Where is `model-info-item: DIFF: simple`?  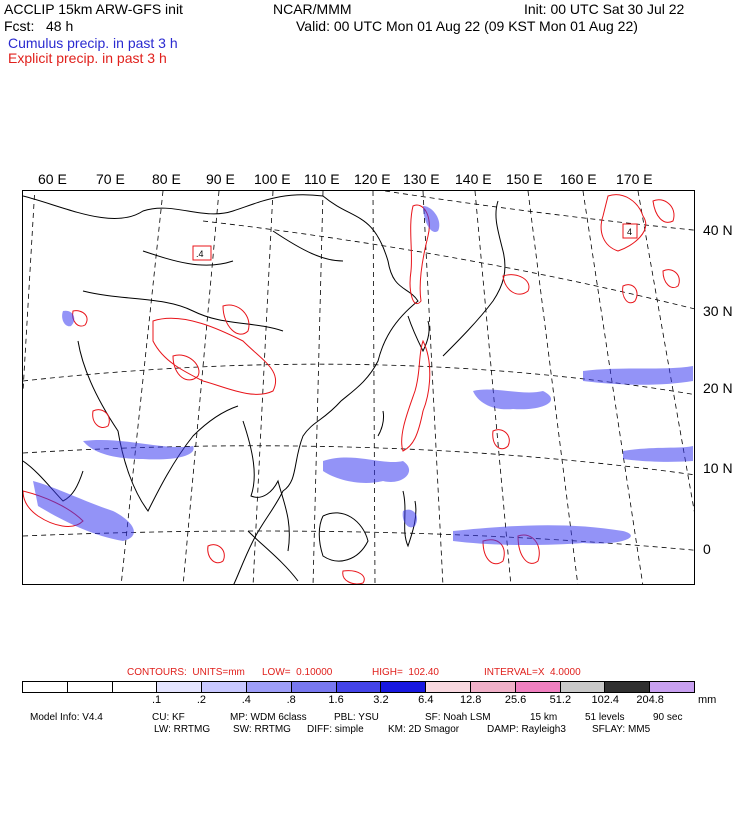
model-info-item: DIFF: simple is located at coordinates (335, 729).